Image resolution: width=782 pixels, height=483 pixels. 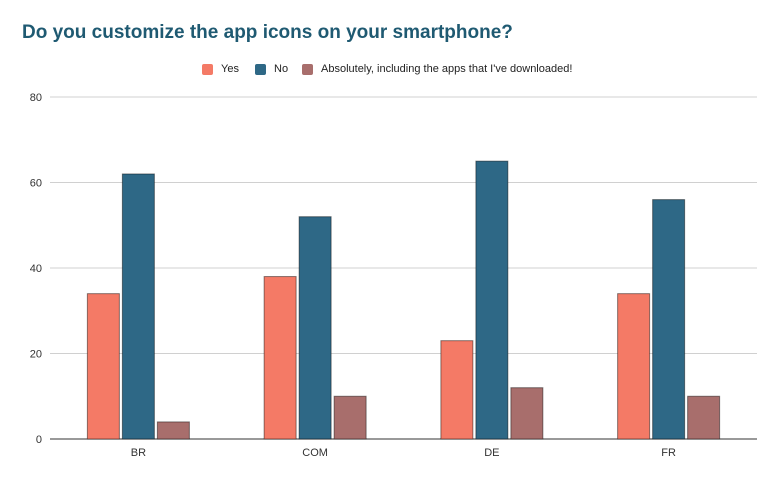 I want to click on legend-item-no: No, so click(x=271, y=69).